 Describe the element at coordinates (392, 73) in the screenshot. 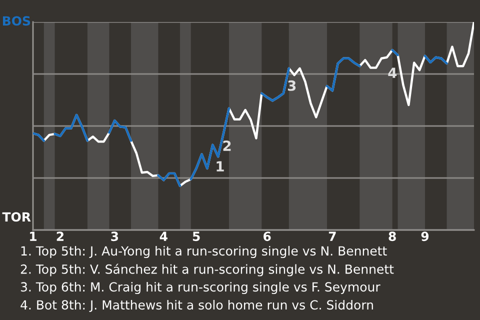

I see `annotation: 4` at that location.